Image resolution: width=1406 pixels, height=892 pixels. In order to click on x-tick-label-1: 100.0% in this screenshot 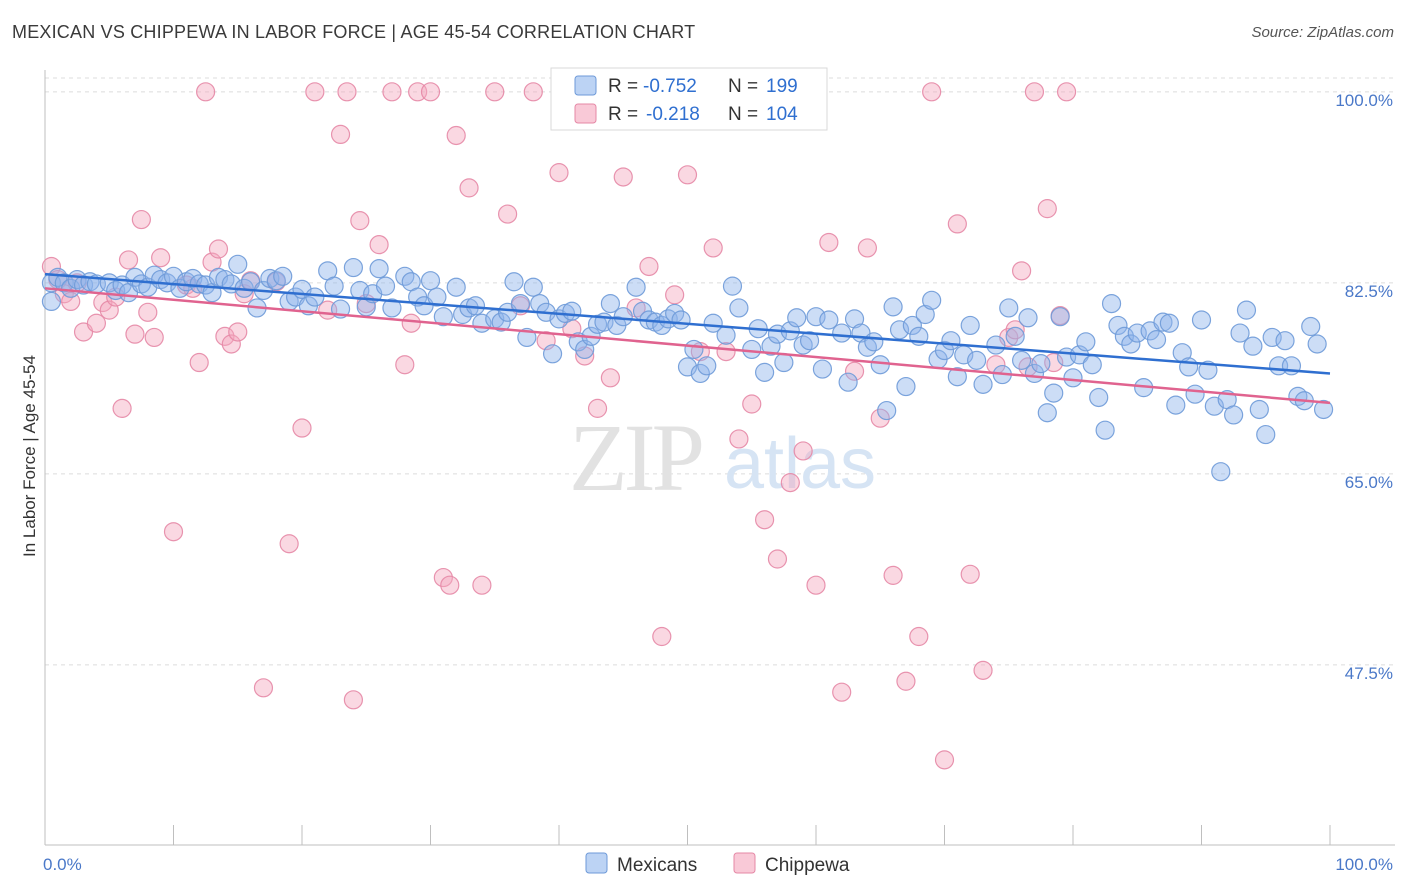, I will do `click(1364, 864)`.